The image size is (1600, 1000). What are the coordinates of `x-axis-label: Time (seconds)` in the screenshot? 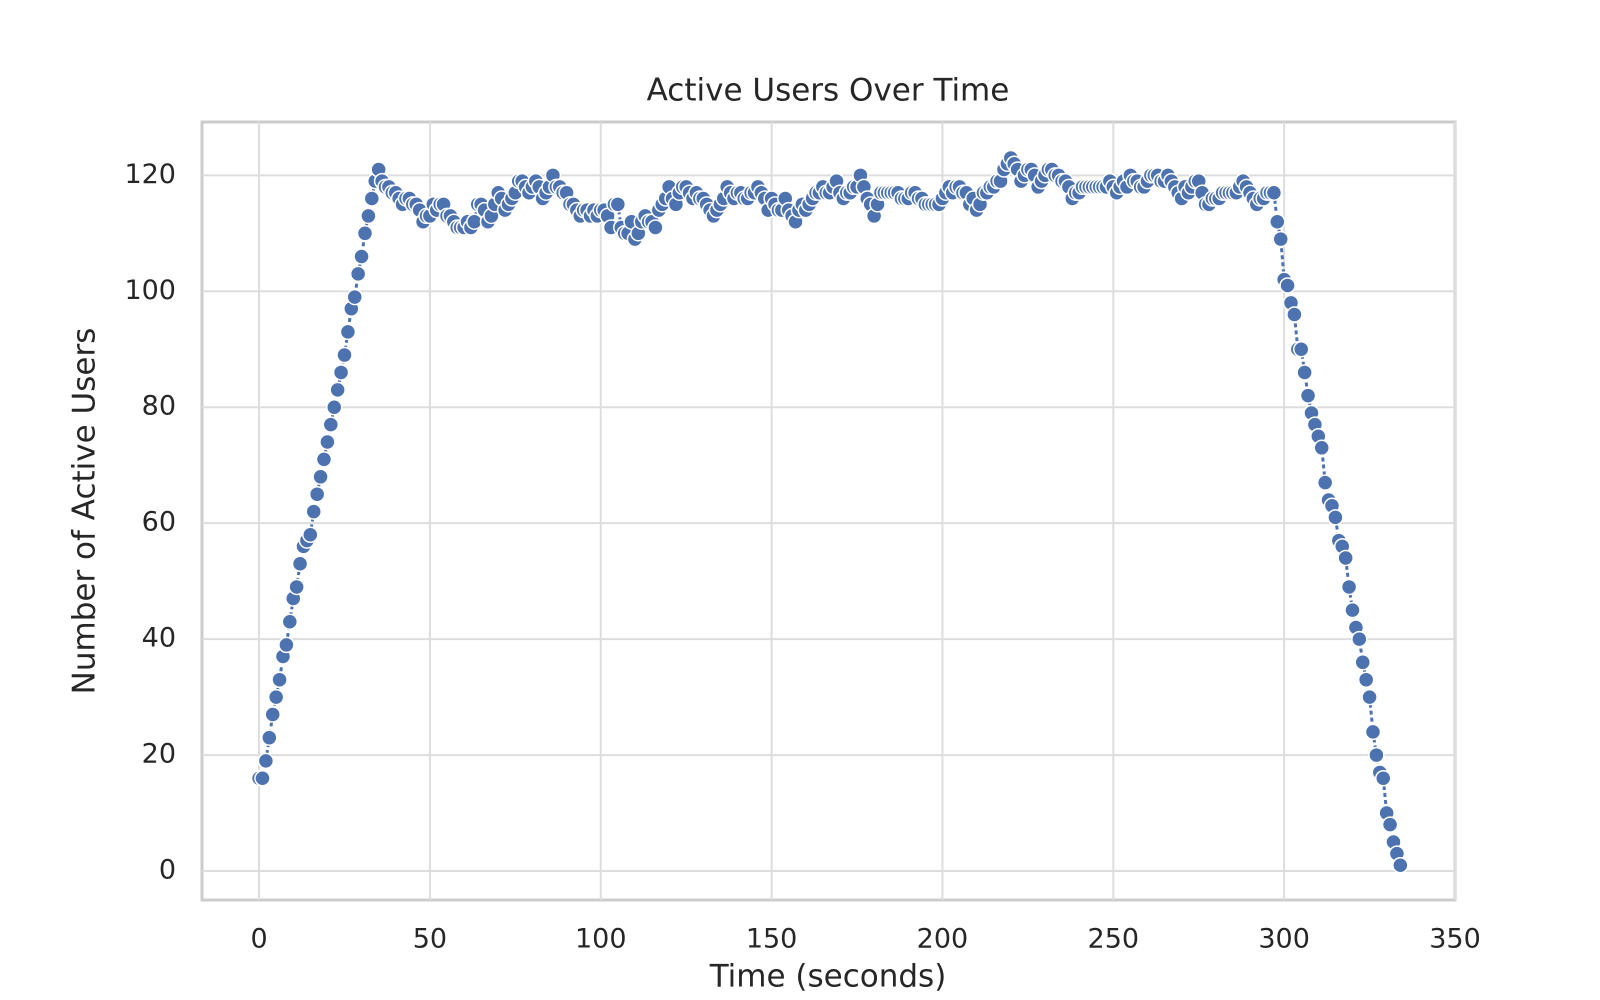 It's located at (828, 977).